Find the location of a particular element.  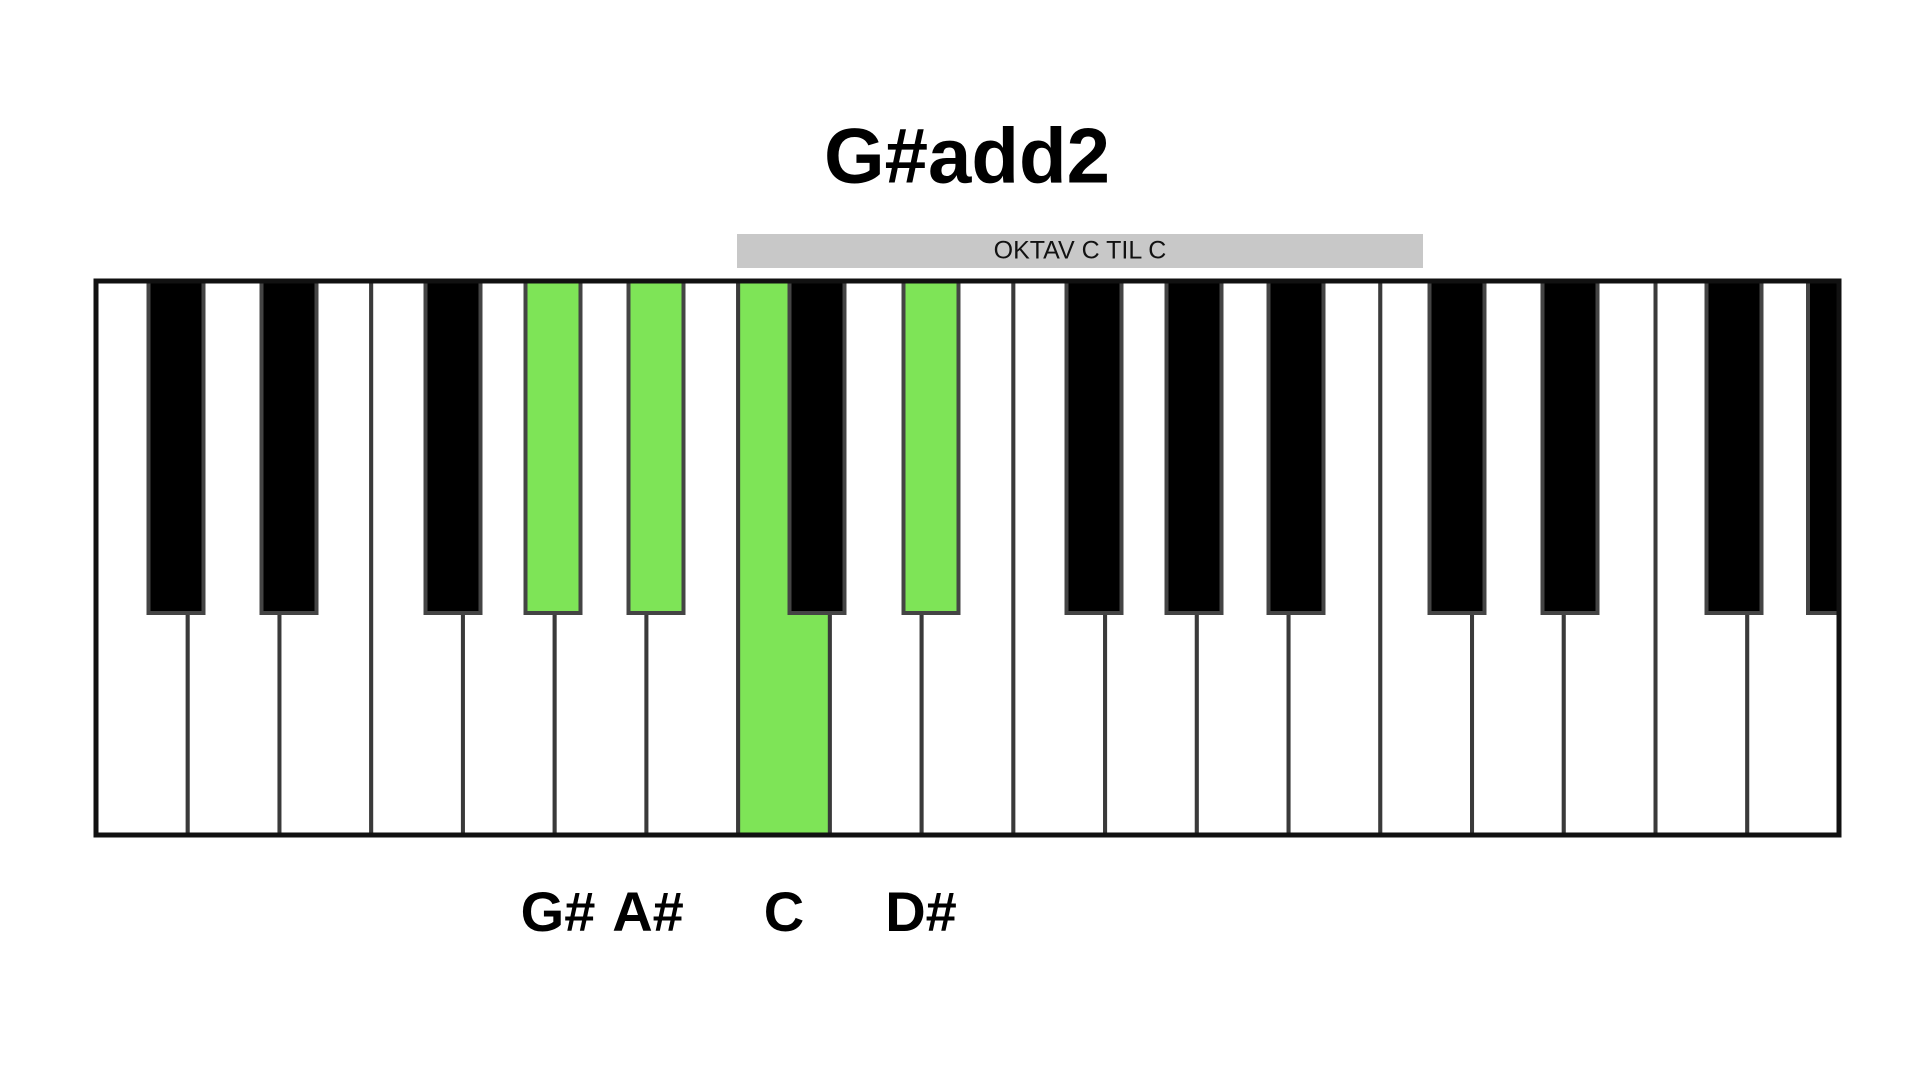

note-label: G# is located at coordinates (558, 911).